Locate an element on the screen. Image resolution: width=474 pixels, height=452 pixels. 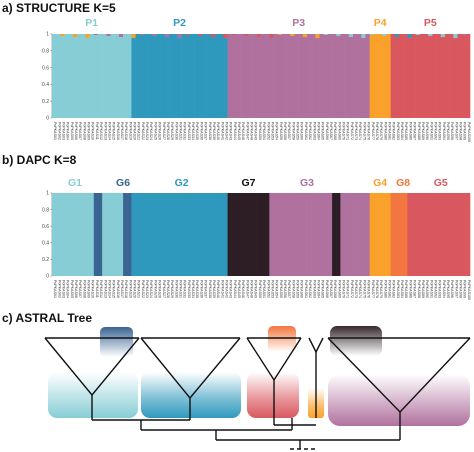
dapc-segment-G8 is located at coordinates (399, 234).